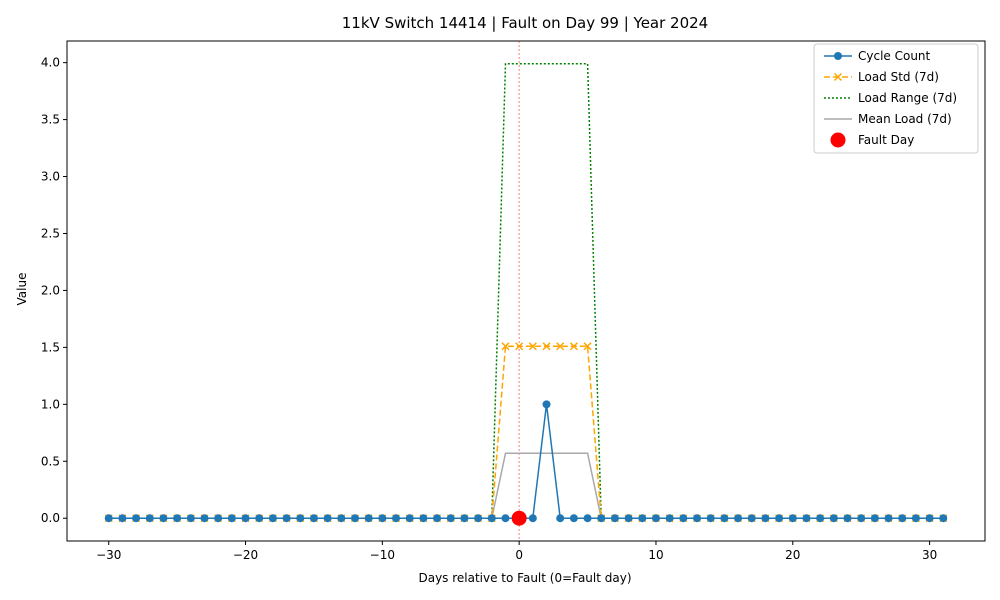 This screenshot has width=1000, height=600. I want to click on x-tick-label: −10, so click(382, 555).